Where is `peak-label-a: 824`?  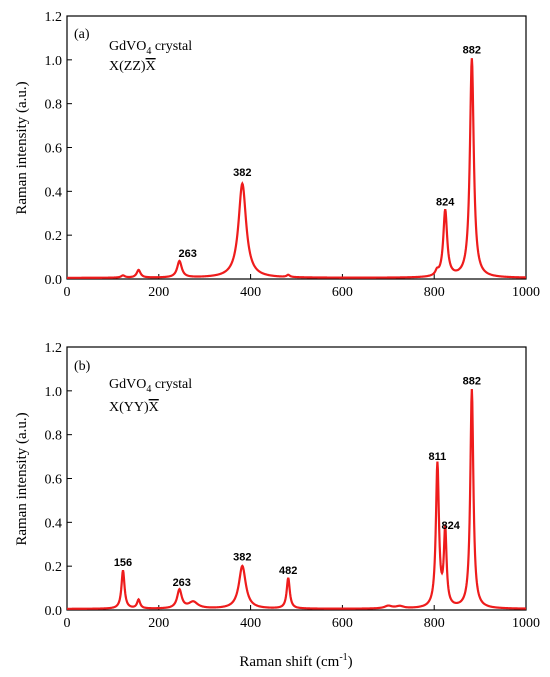 peak-label-a: 824 is located at coordinates (445, 203).